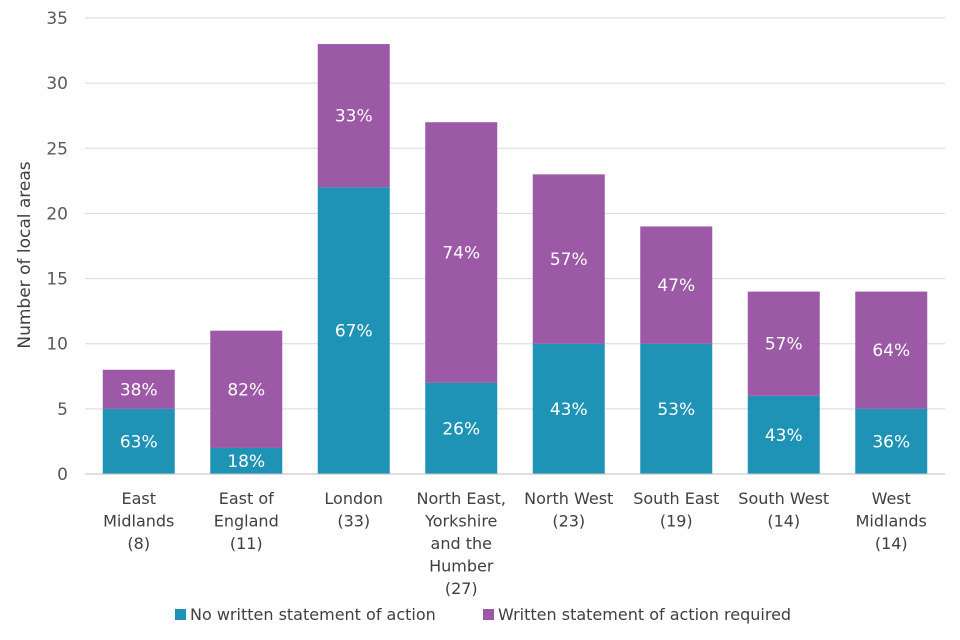 This screenshot has height=640, width=960. Describe the element at coordinates (25, 254) in the screenshot. I see `y-axis-title: Number of local areas` at that location.